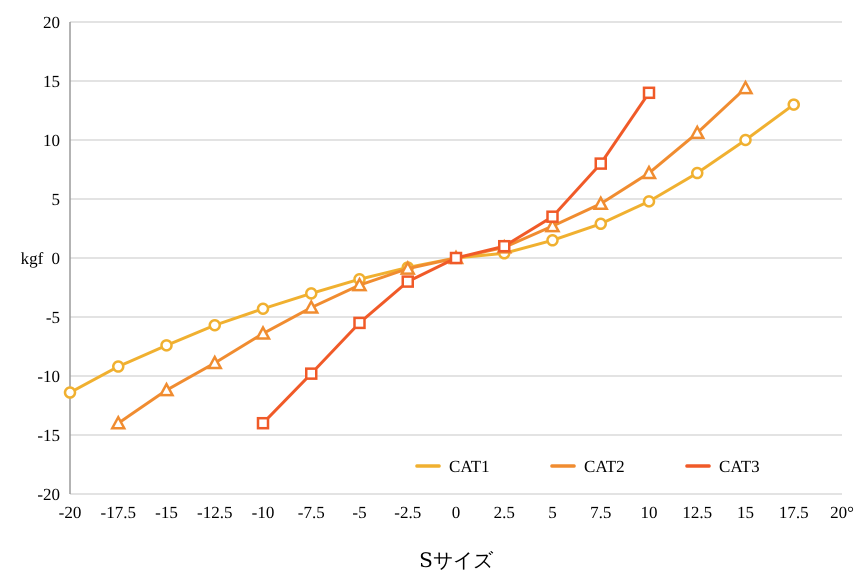 The width and height of the screenshot is (855, 571). I want to click on x-tick-label: -10, so click(263, 512).